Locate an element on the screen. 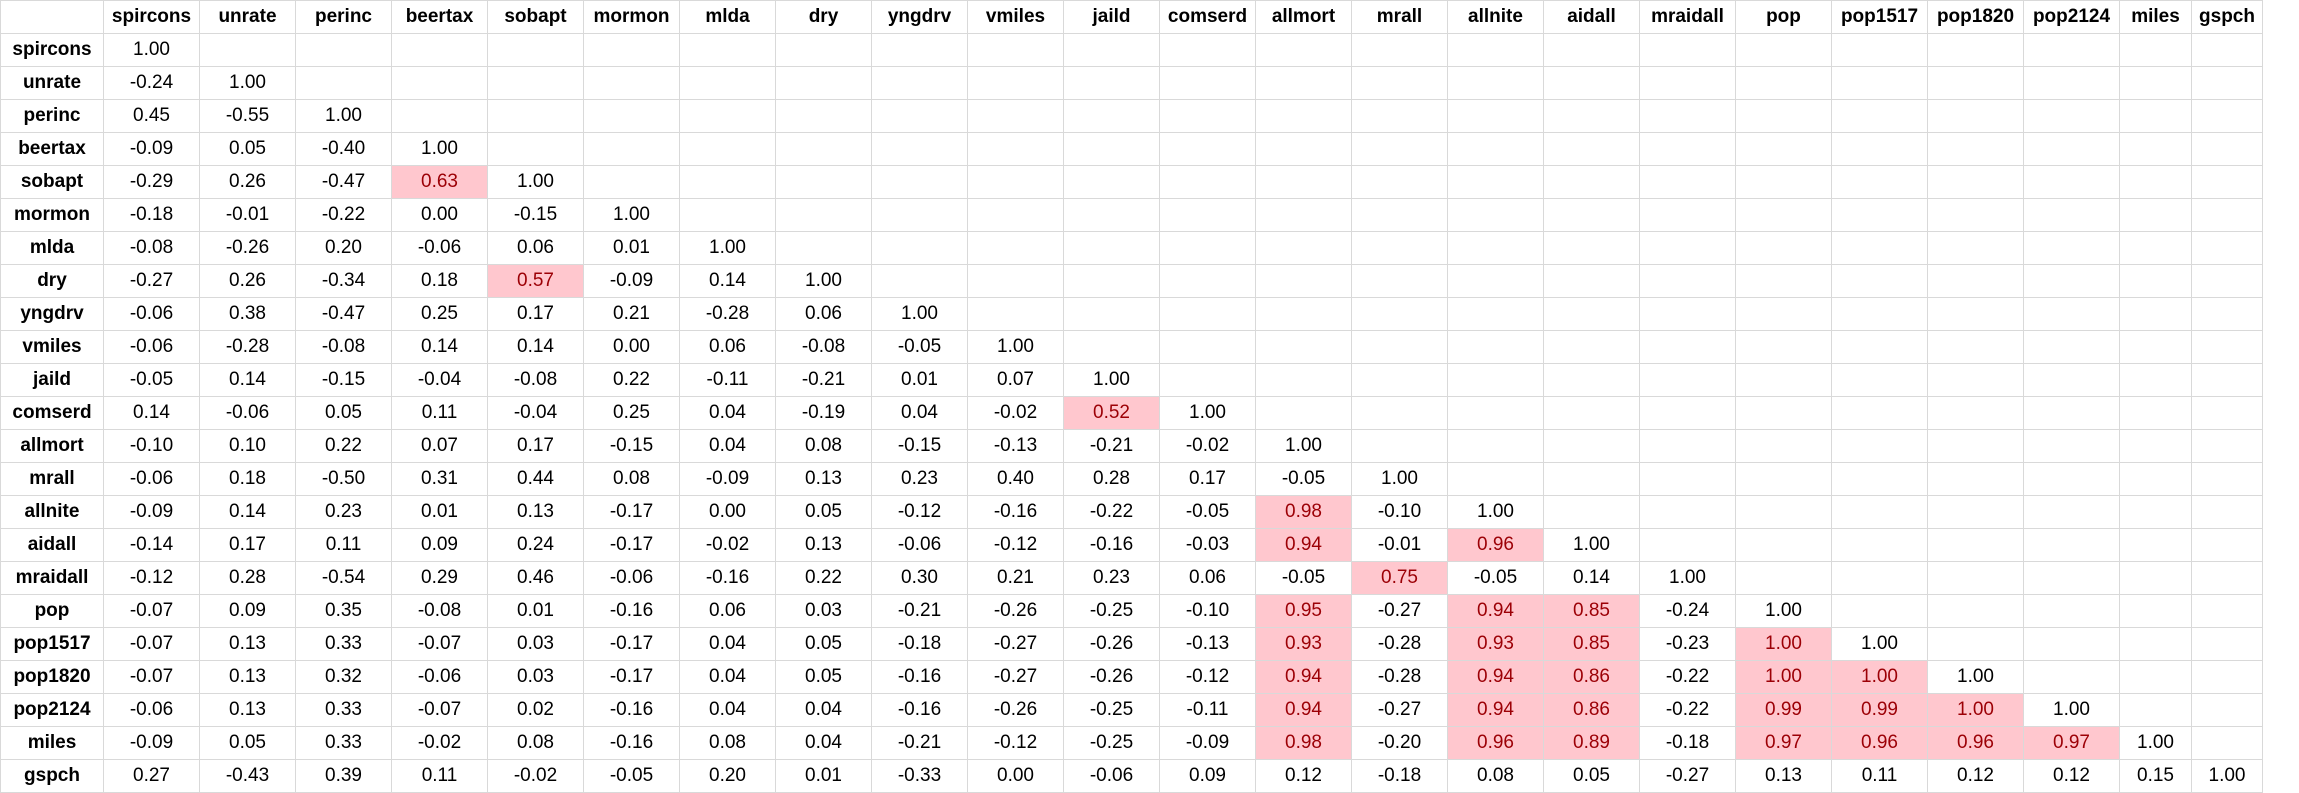 The image size is (2299, 793). correlation-cell: 0.17 is located at coordinates (535, 446).